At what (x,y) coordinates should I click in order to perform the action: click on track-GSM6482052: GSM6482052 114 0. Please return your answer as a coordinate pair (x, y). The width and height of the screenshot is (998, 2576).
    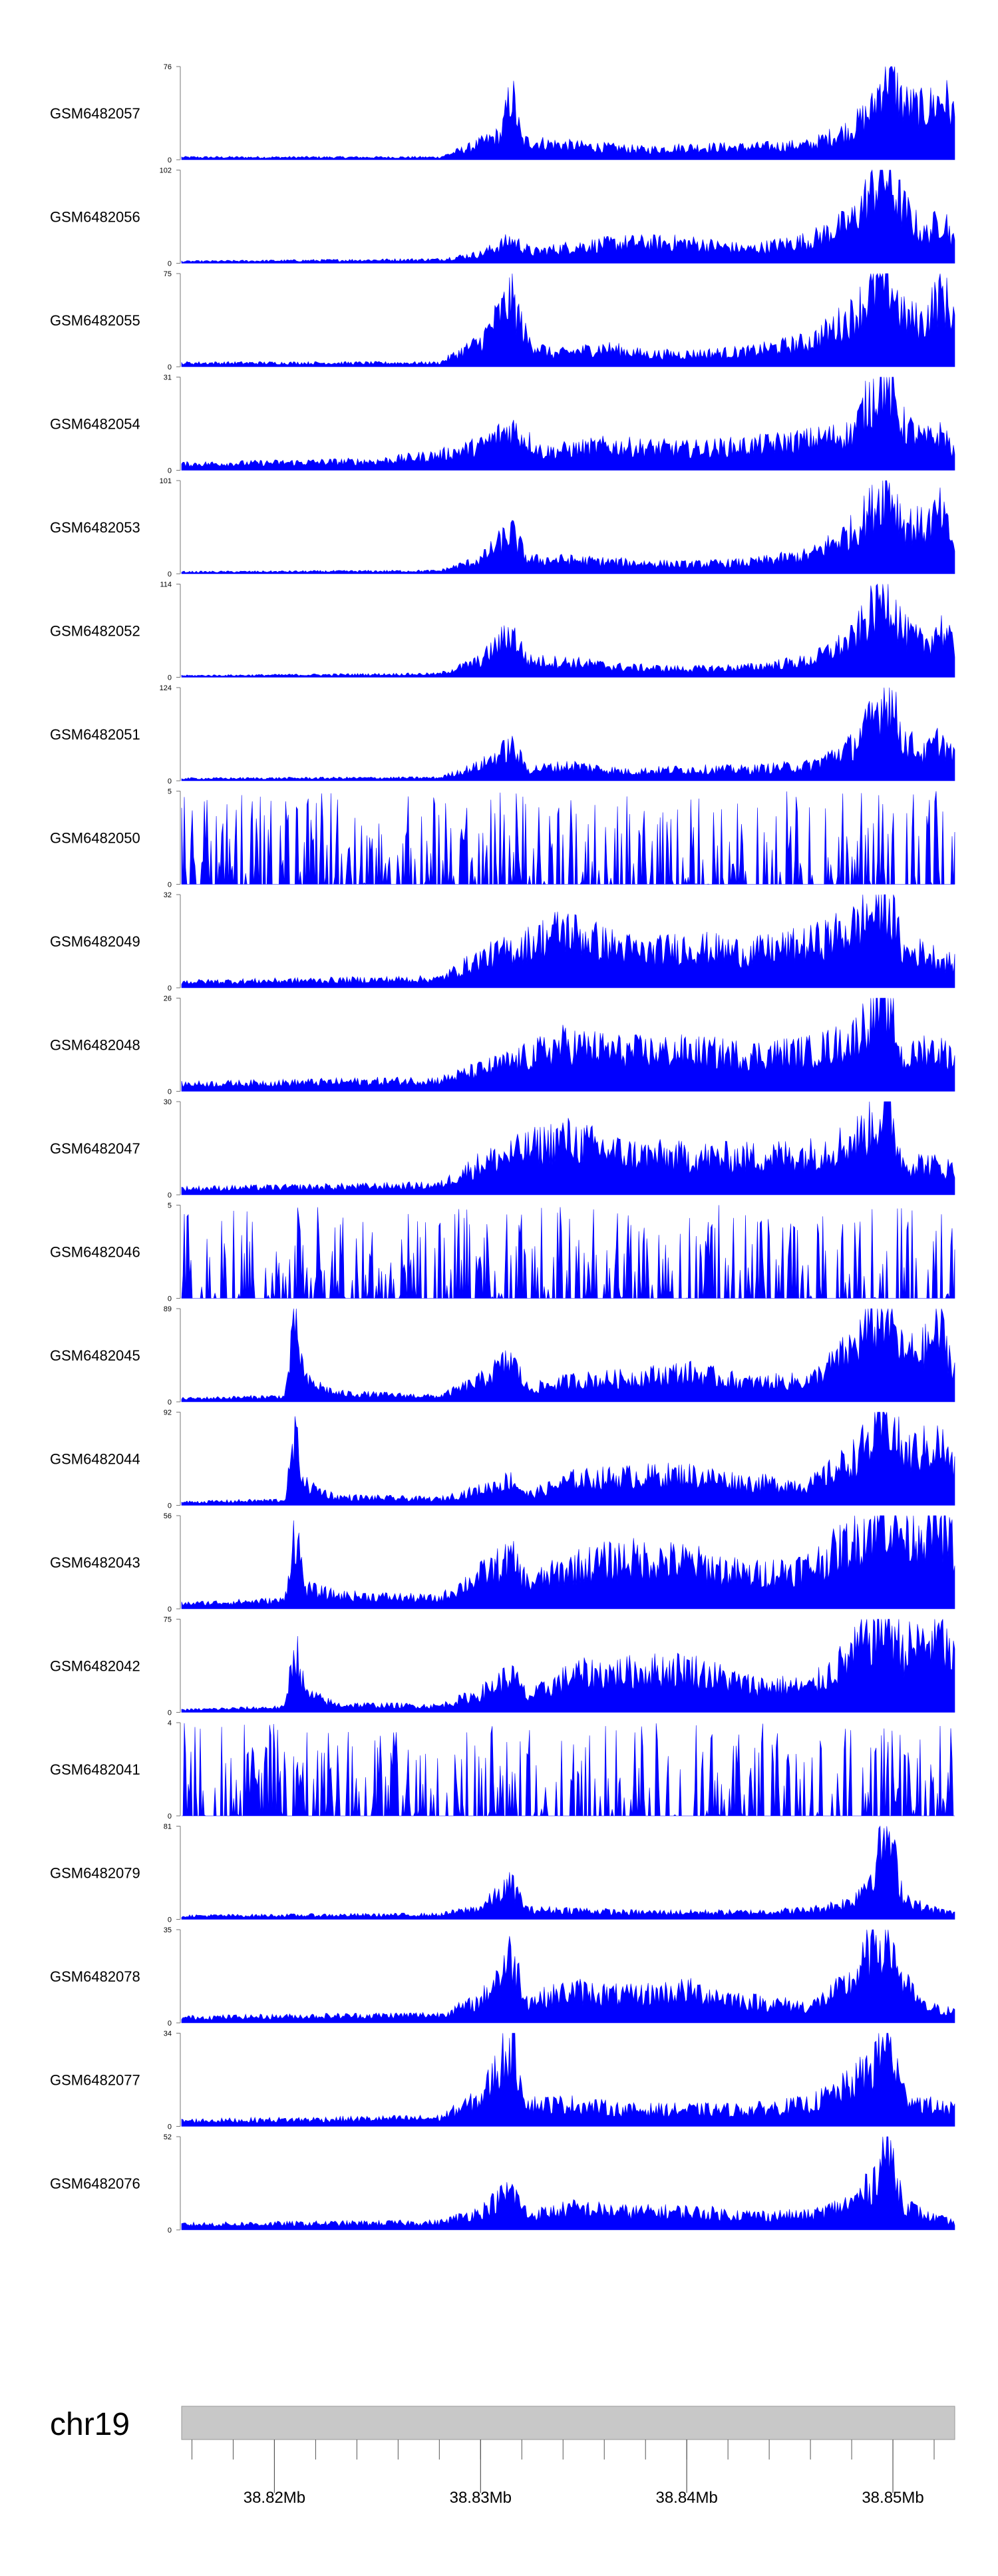
    Looking at the image, I should click on (502, 631).